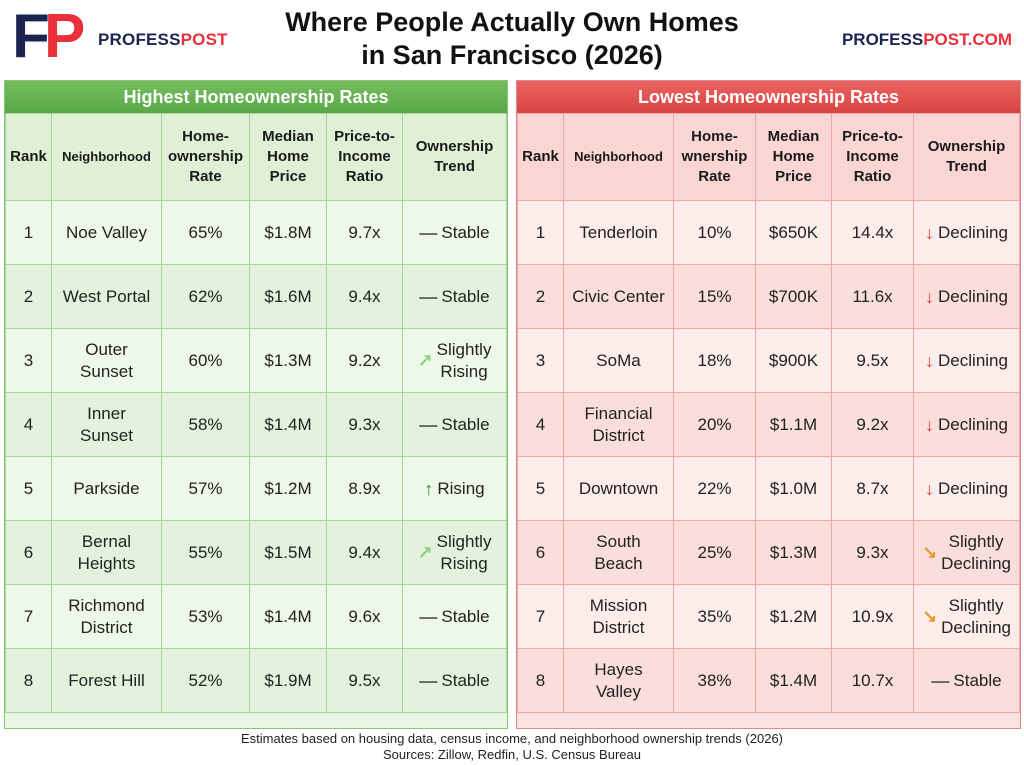  I want to click on price-income-ratio-cell: 10.7x, so click(872, 680).